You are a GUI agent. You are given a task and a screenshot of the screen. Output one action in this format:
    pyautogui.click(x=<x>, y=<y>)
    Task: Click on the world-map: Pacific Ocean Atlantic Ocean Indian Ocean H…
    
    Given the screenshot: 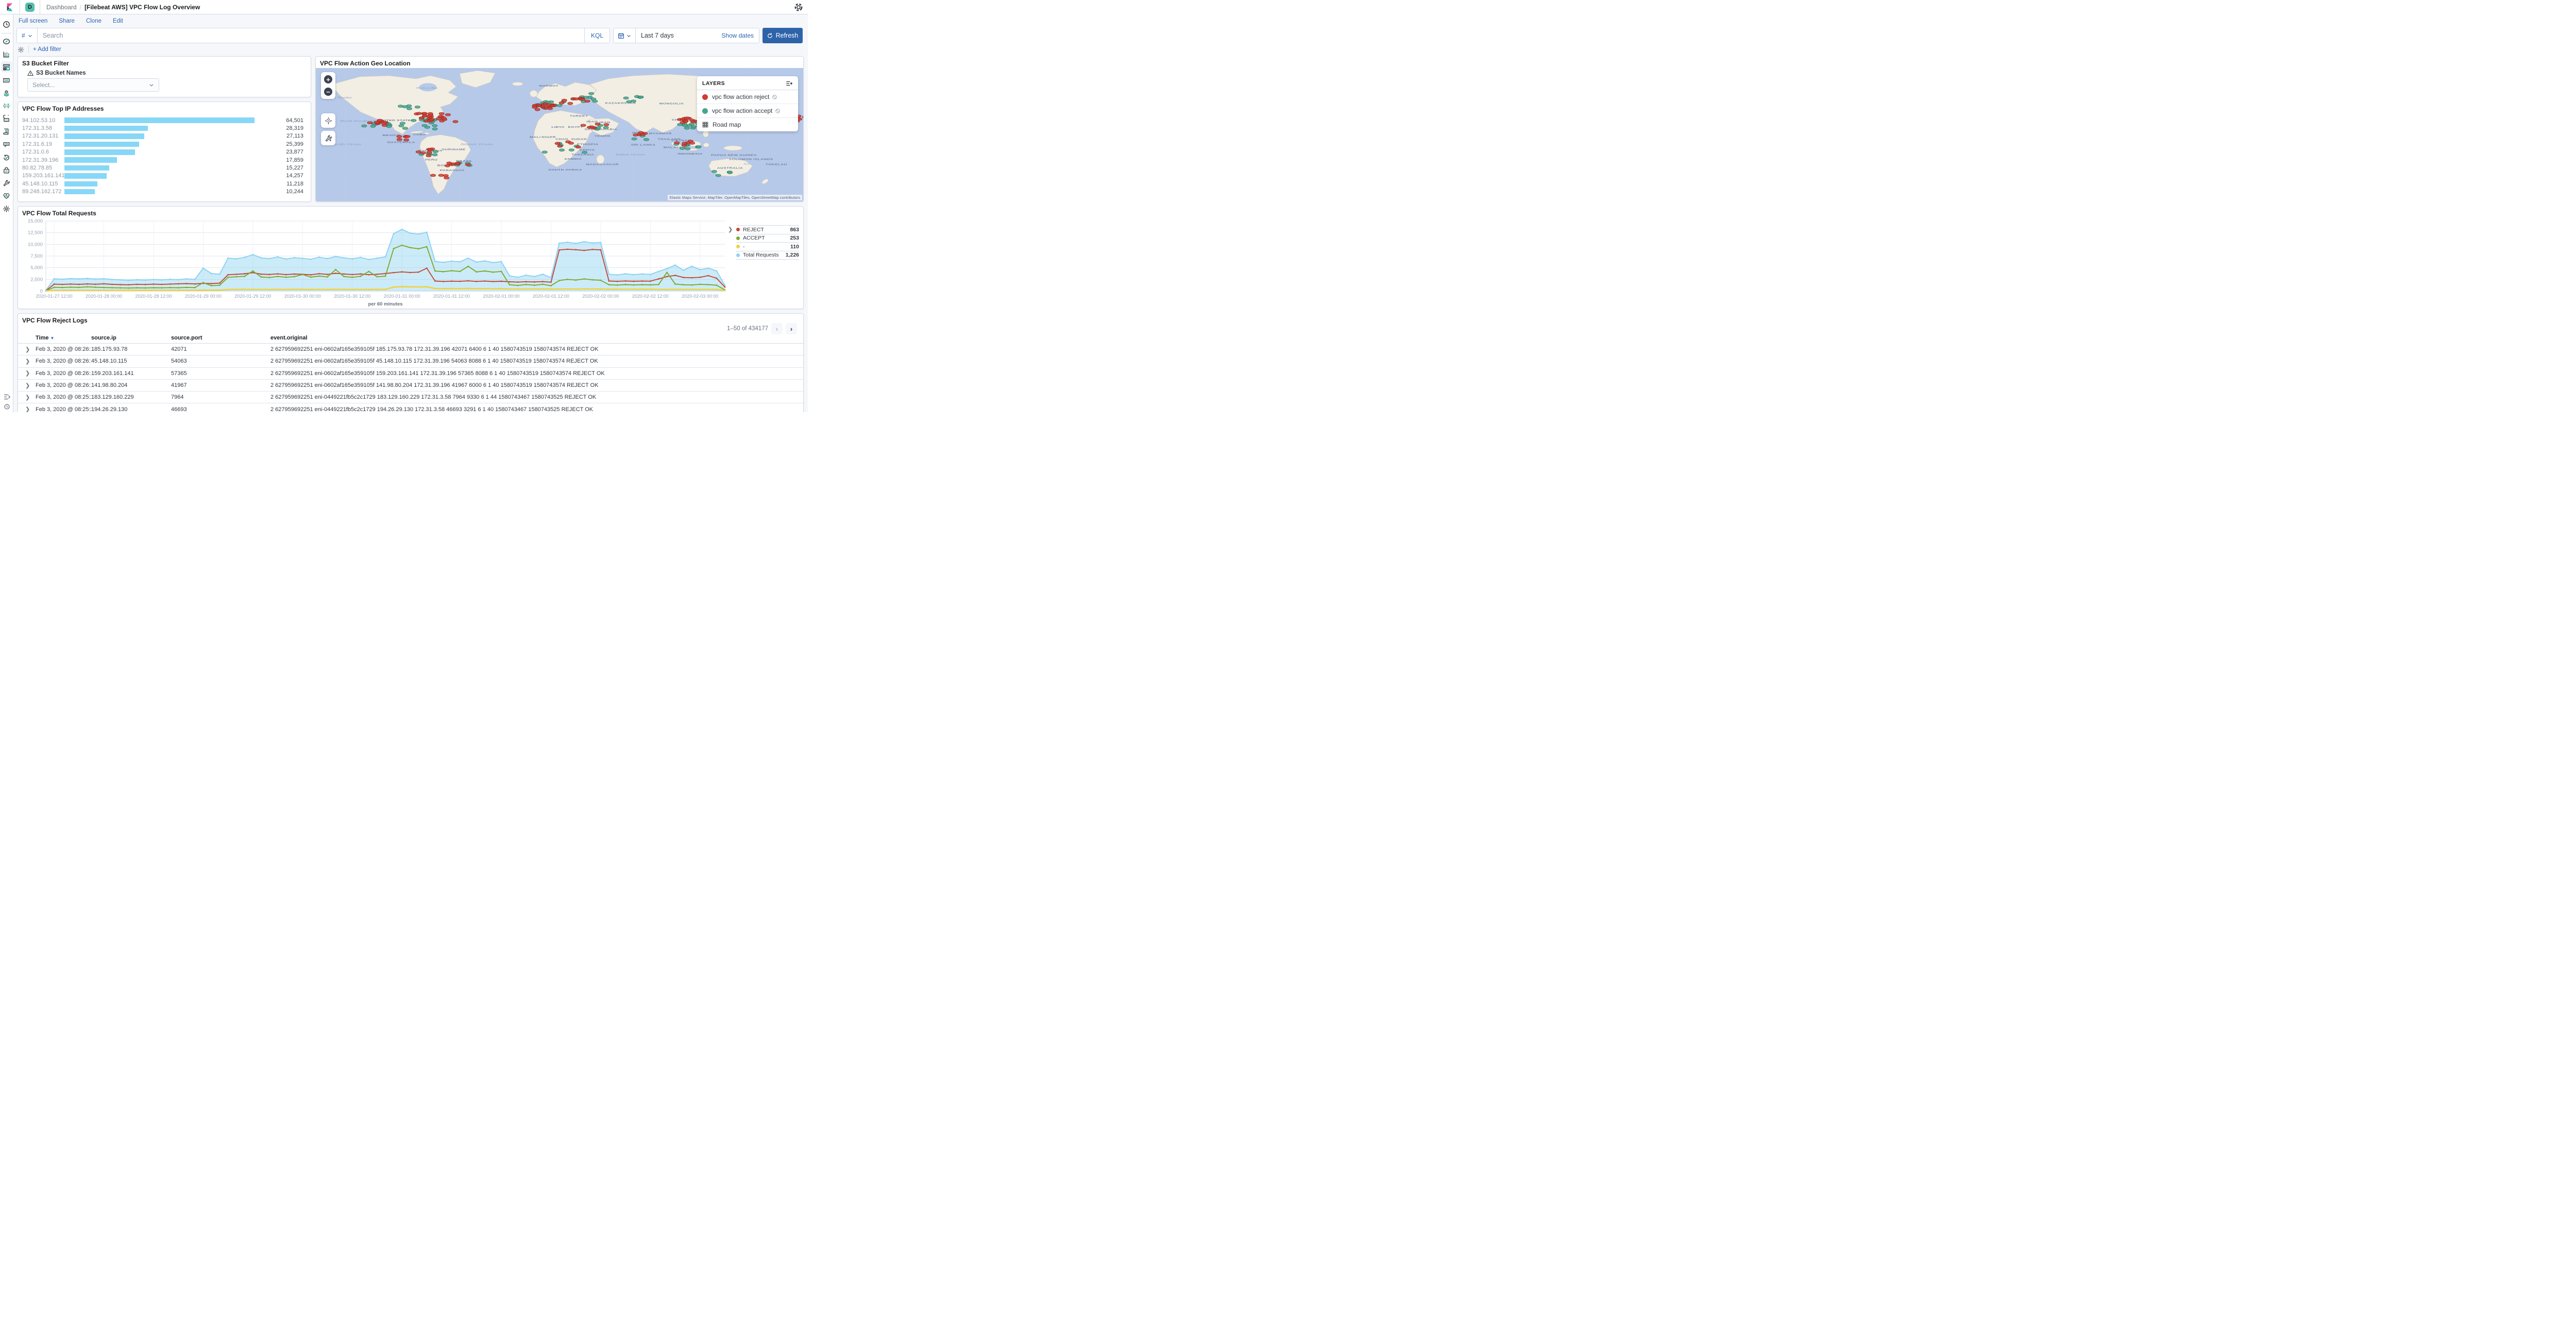 What is the action you would take?
    pyautogui.click(x=559, y=134)
    